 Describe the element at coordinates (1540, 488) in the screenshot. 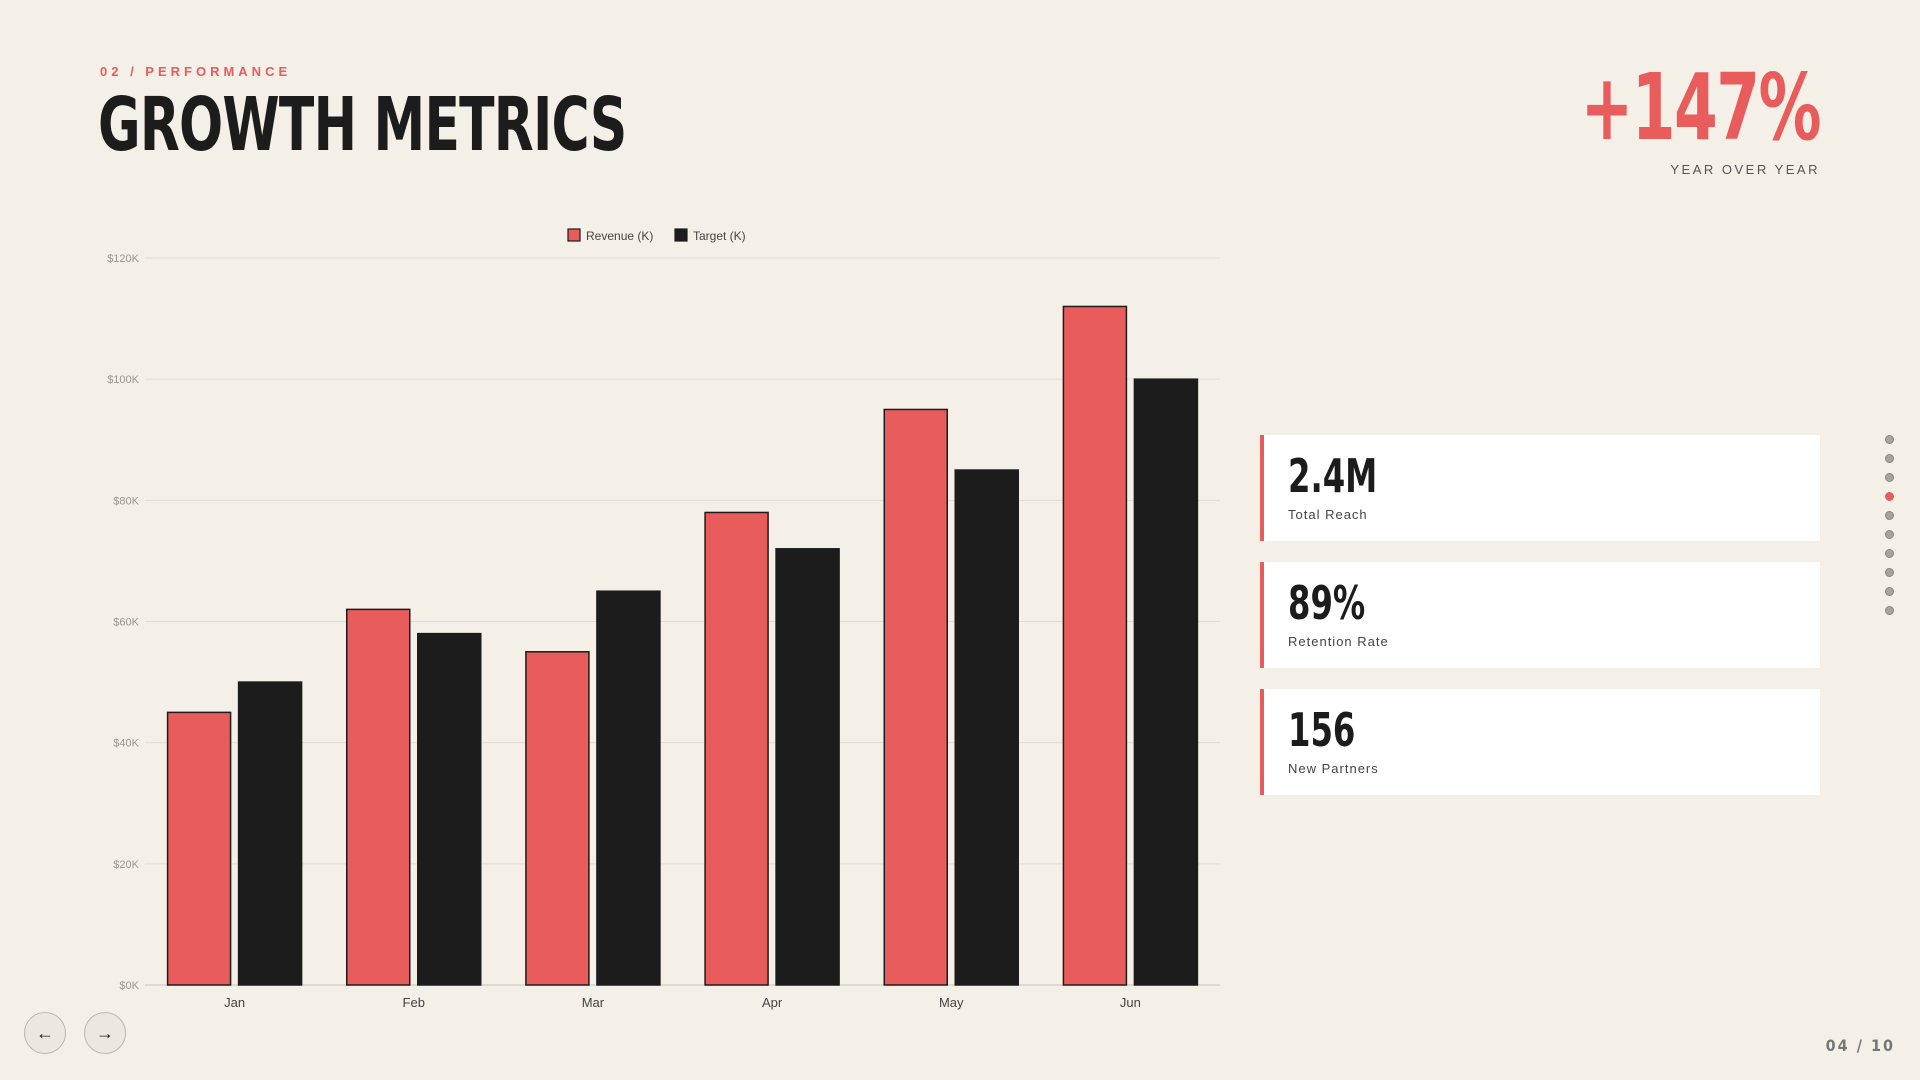

I see `stat-card-total-reach: 2.4M Total Reach` at that location.